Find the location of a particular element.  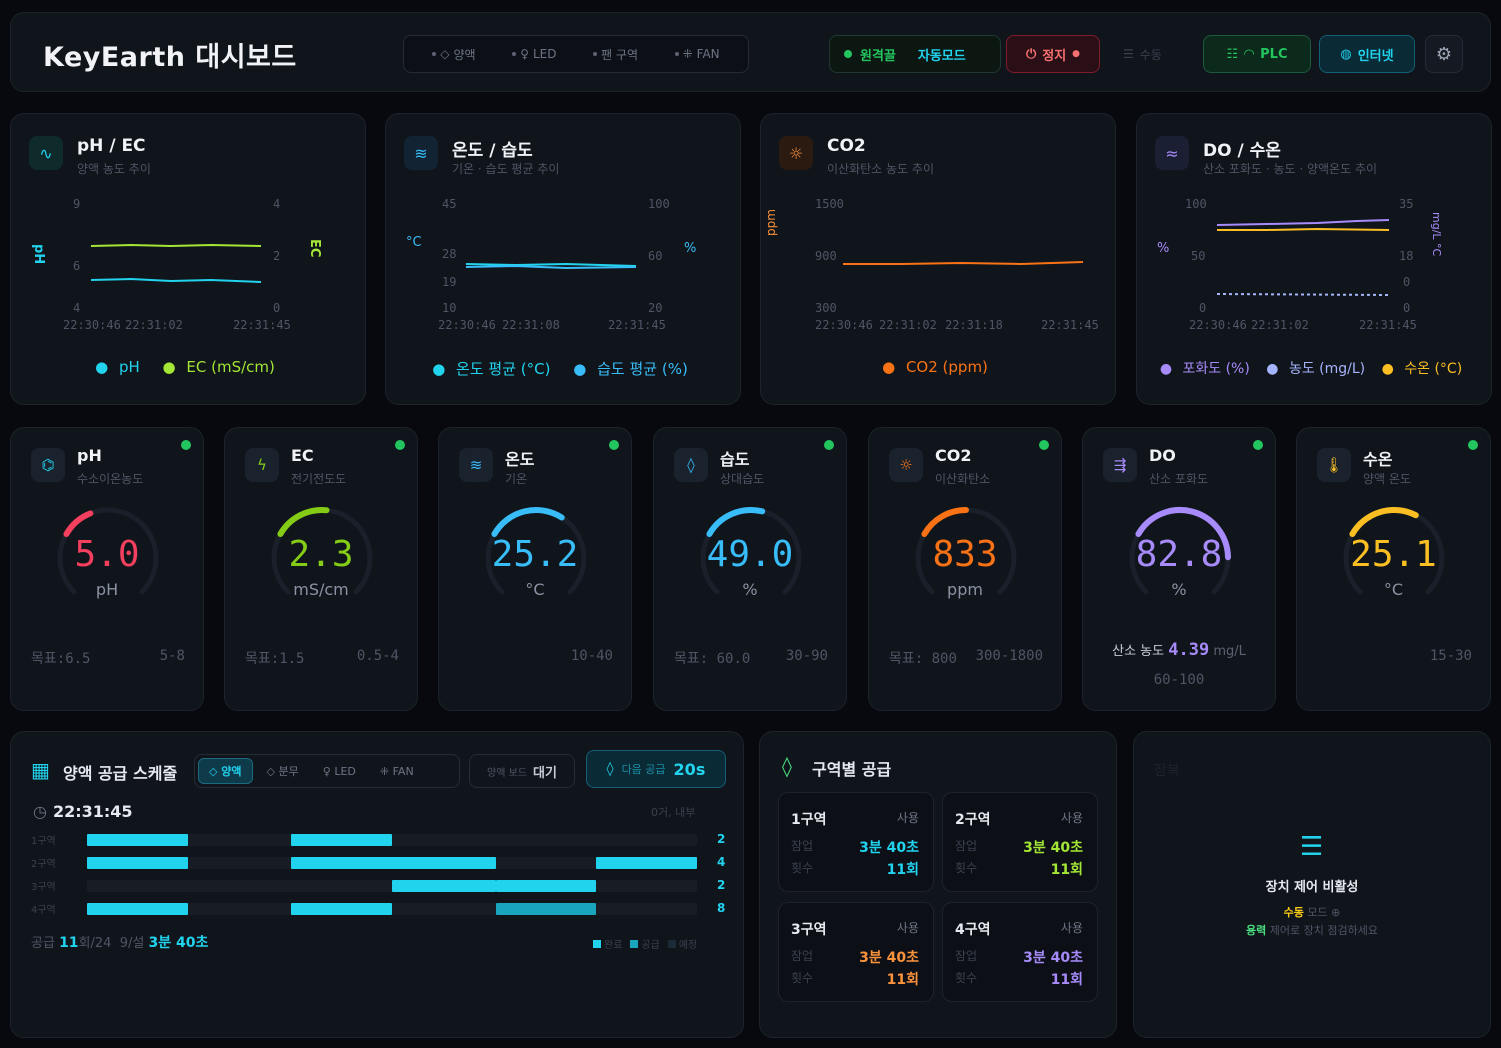

zone-name: 2구역 is located at coordinates (973, 820).